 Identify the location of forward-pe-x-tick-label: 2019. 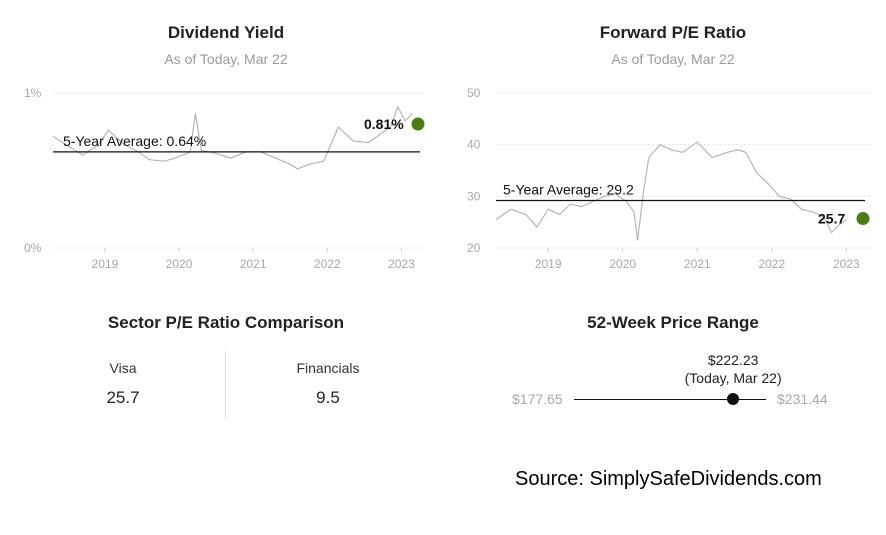
(548, 264).